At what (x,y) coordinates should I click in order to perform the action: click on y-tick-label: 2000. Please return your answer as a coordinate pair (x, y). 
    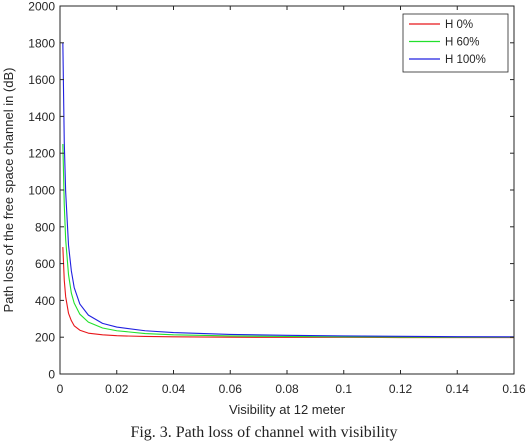
    Looking at the image, I should click on (41, 7).